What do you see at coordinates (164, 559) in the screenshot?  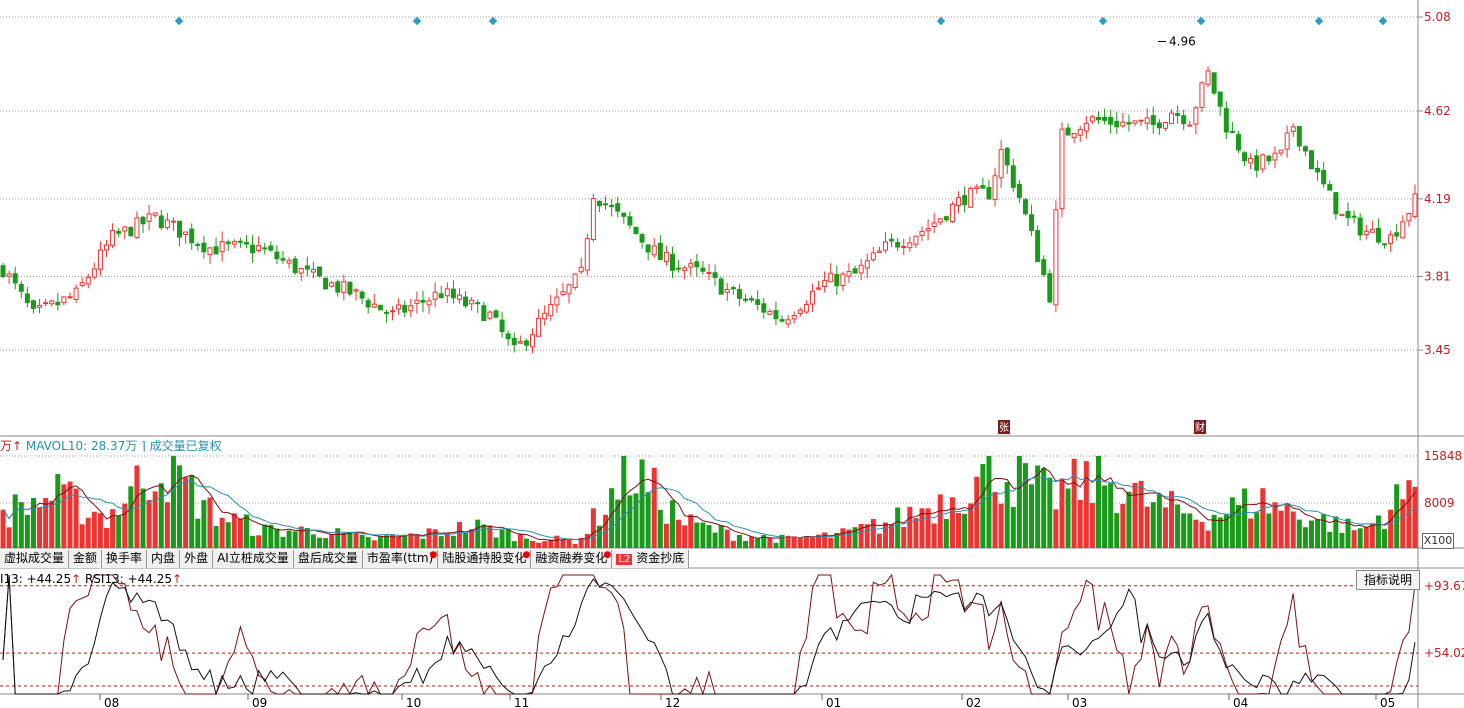 I see `tab-inner: 内盘` at bounding box center [164, 559].